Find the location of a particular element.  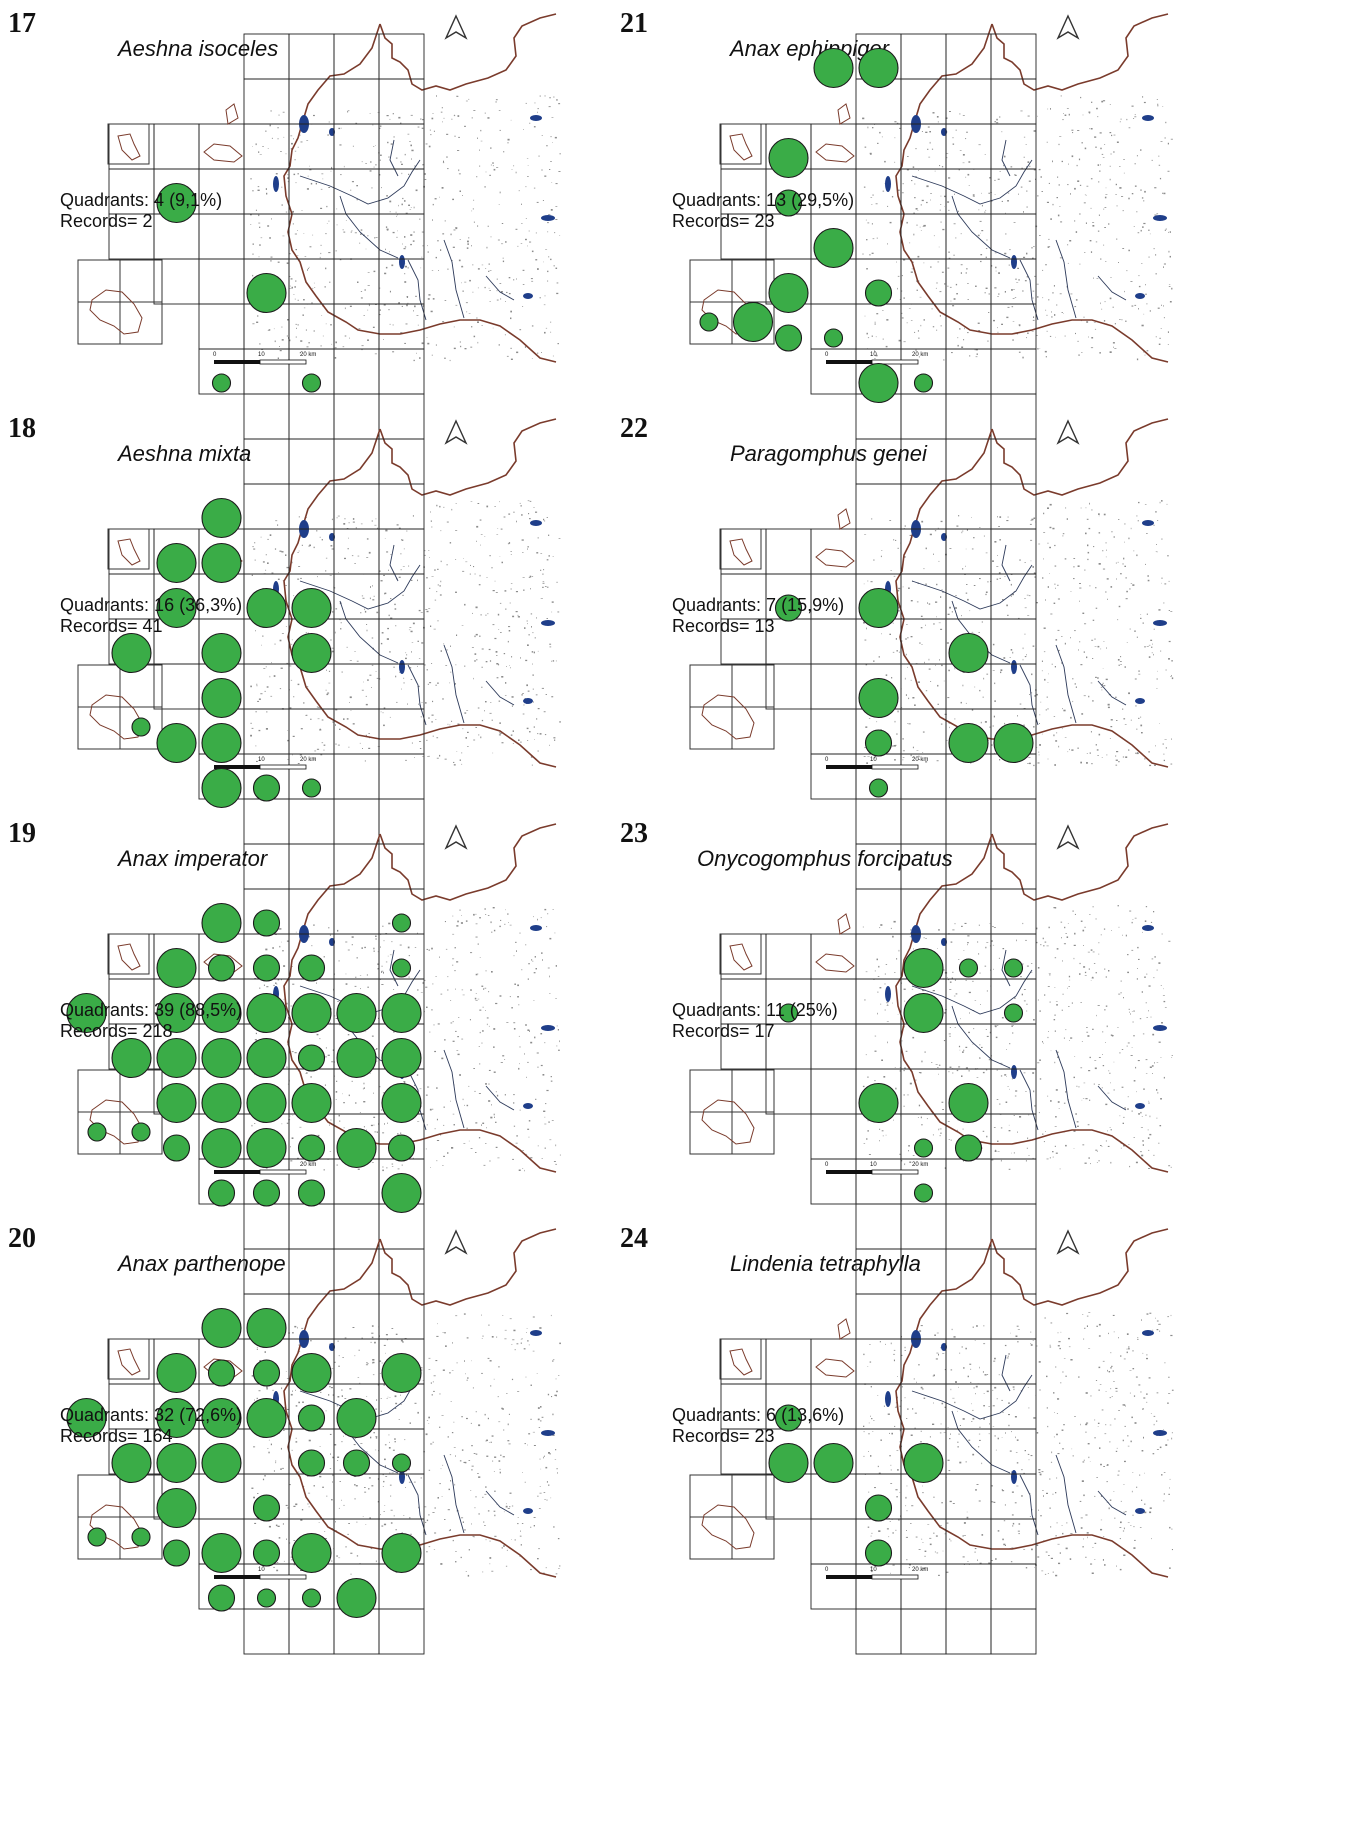

species-name: Anax imperator is located at coordinates (193, 858).